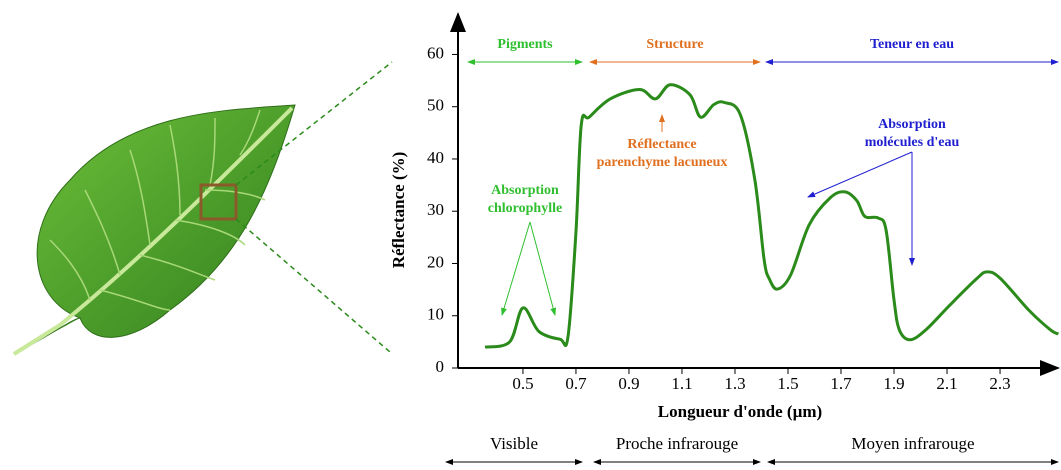 The width and height of the screenshot is (1061, 470). Describe the element at coordinates (734, 383) in the screenshot. I see `x-tick-label: 1.3` at that location.